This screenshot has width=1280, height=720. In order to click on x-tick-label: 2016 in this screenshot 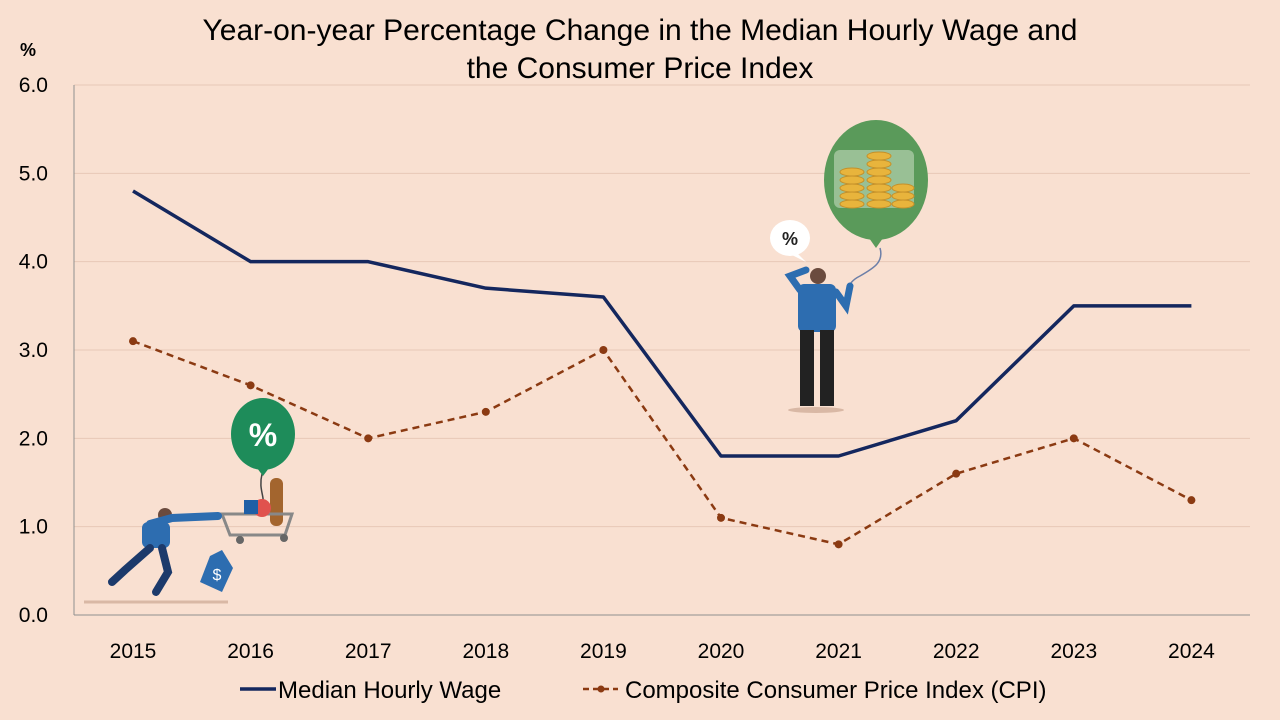, I will do `click(250, 651)`.